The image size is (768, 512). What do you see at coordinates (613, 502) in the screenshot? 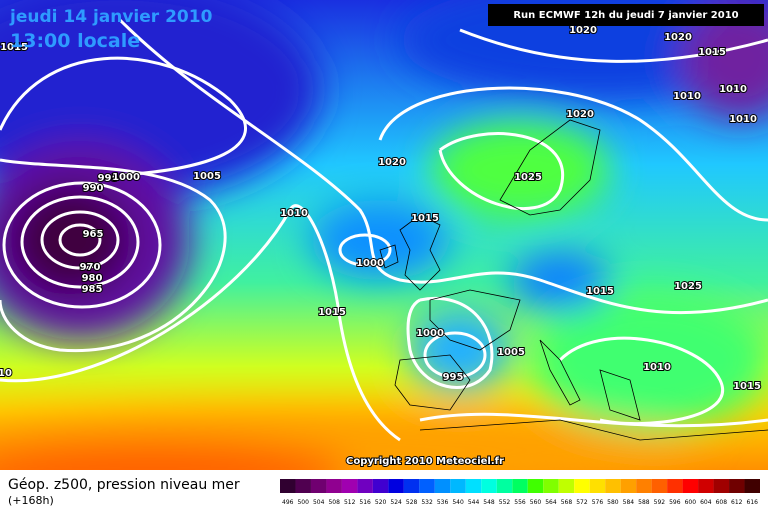
I see `scale-label: 580` at bounding box center [613, 502].